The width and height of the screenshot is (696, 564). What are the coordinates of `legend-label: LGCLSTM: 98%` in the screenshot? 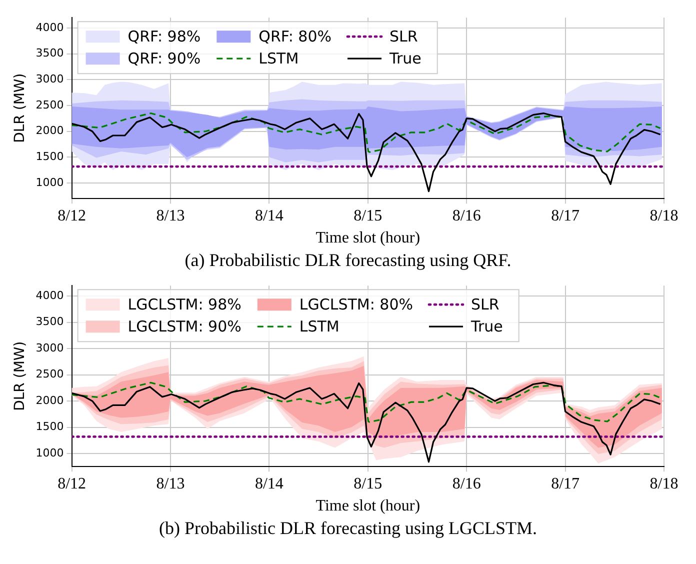 It's located at (185, 304).